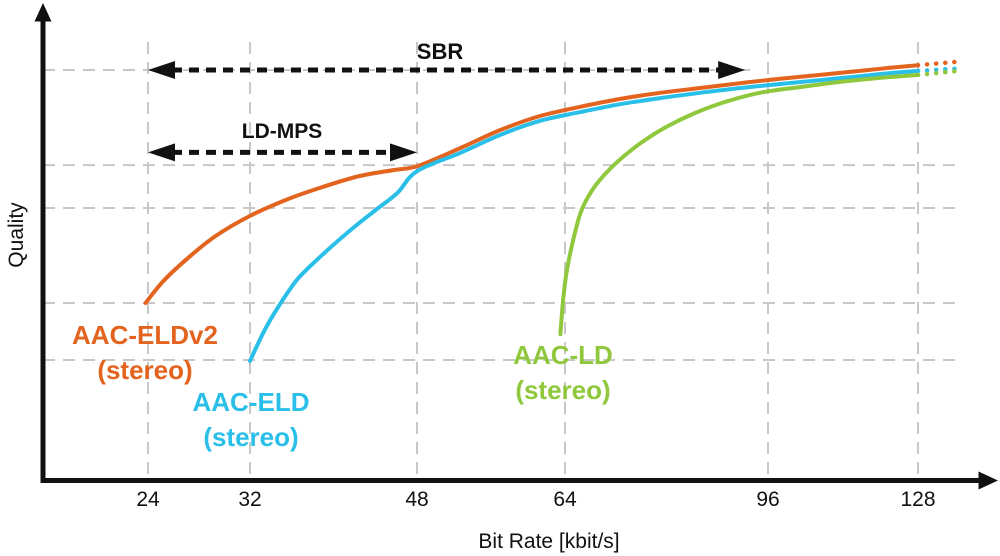  Describe the element at coordinates (250, 499) in the screenshot. I see `x-tick-label-32: 32` at that location.